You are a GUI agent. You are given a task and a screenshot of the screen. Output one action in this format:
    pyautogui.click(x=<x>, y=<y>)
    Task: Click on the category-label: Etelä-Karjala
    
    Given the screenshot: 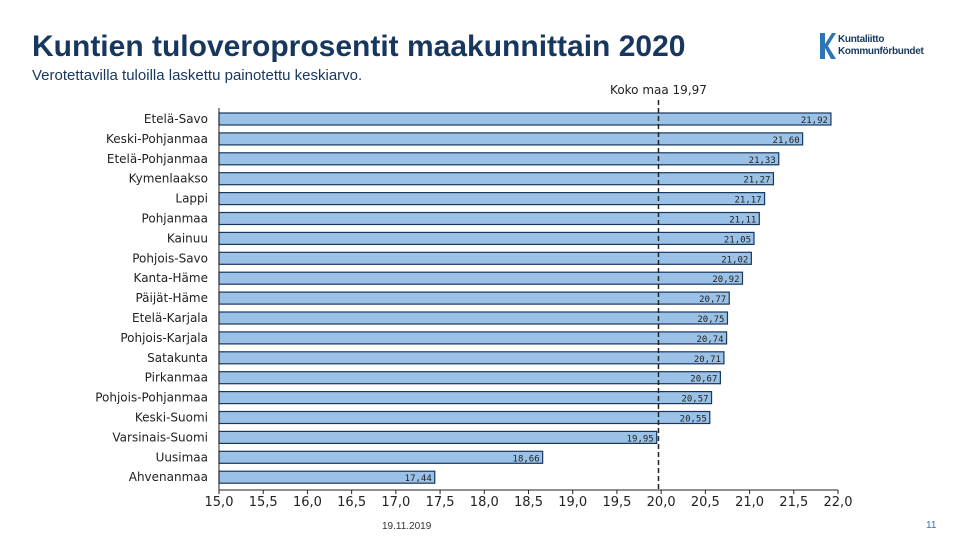 What is the action you would take?
    pyautogui.click(x=170, y=318)
    